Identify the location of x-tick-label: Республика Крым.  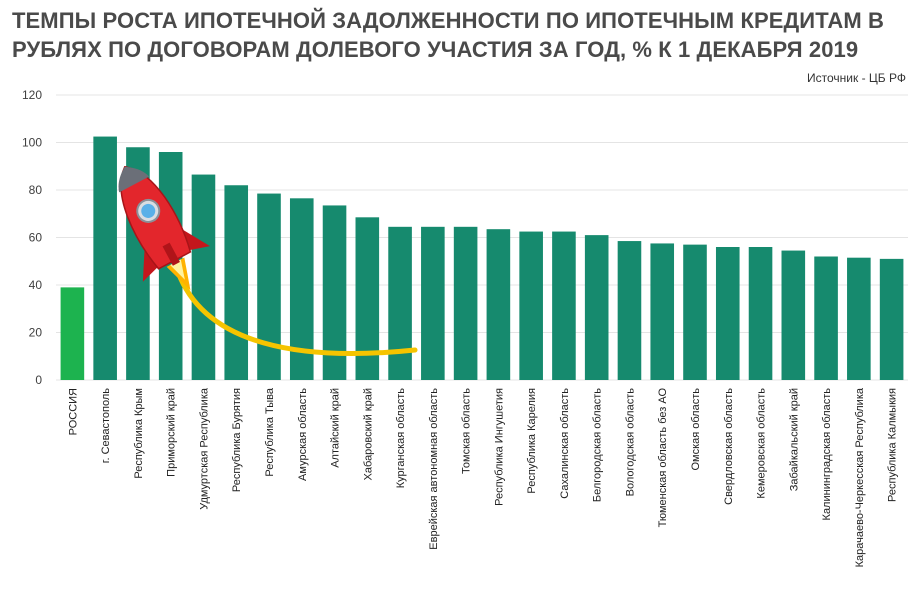
(139, 433).